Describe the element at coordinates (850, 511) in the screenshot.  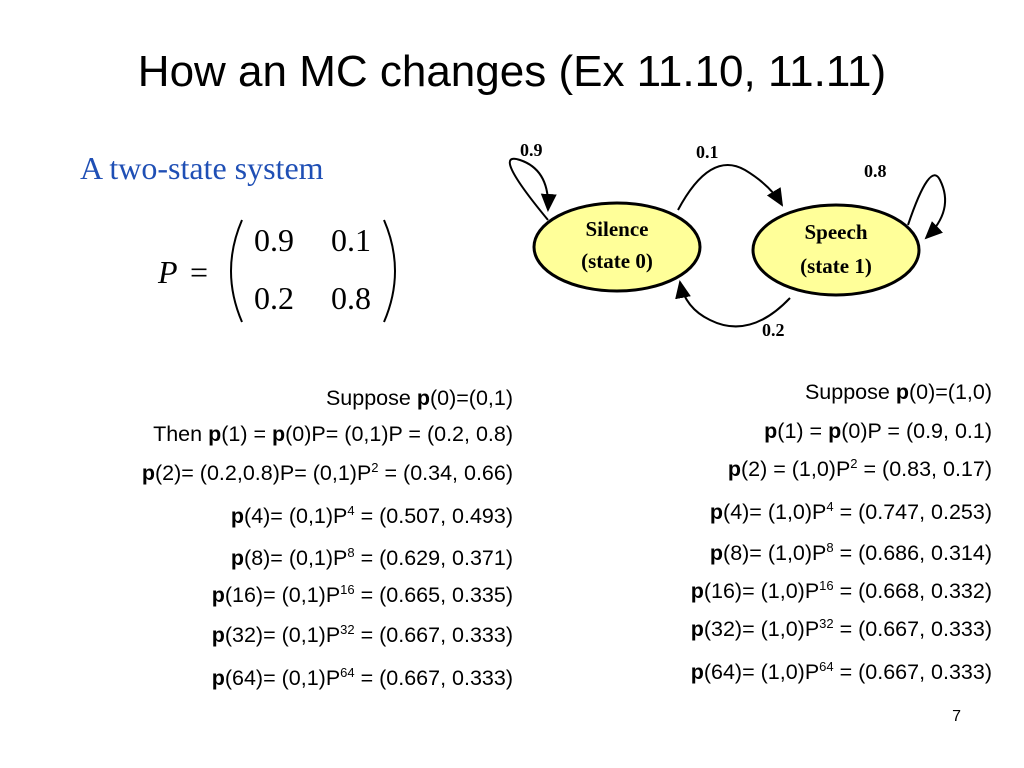
I see `right-line-3: p(4)= (1,0)P4 = (0.747, 0.253)` at that location.